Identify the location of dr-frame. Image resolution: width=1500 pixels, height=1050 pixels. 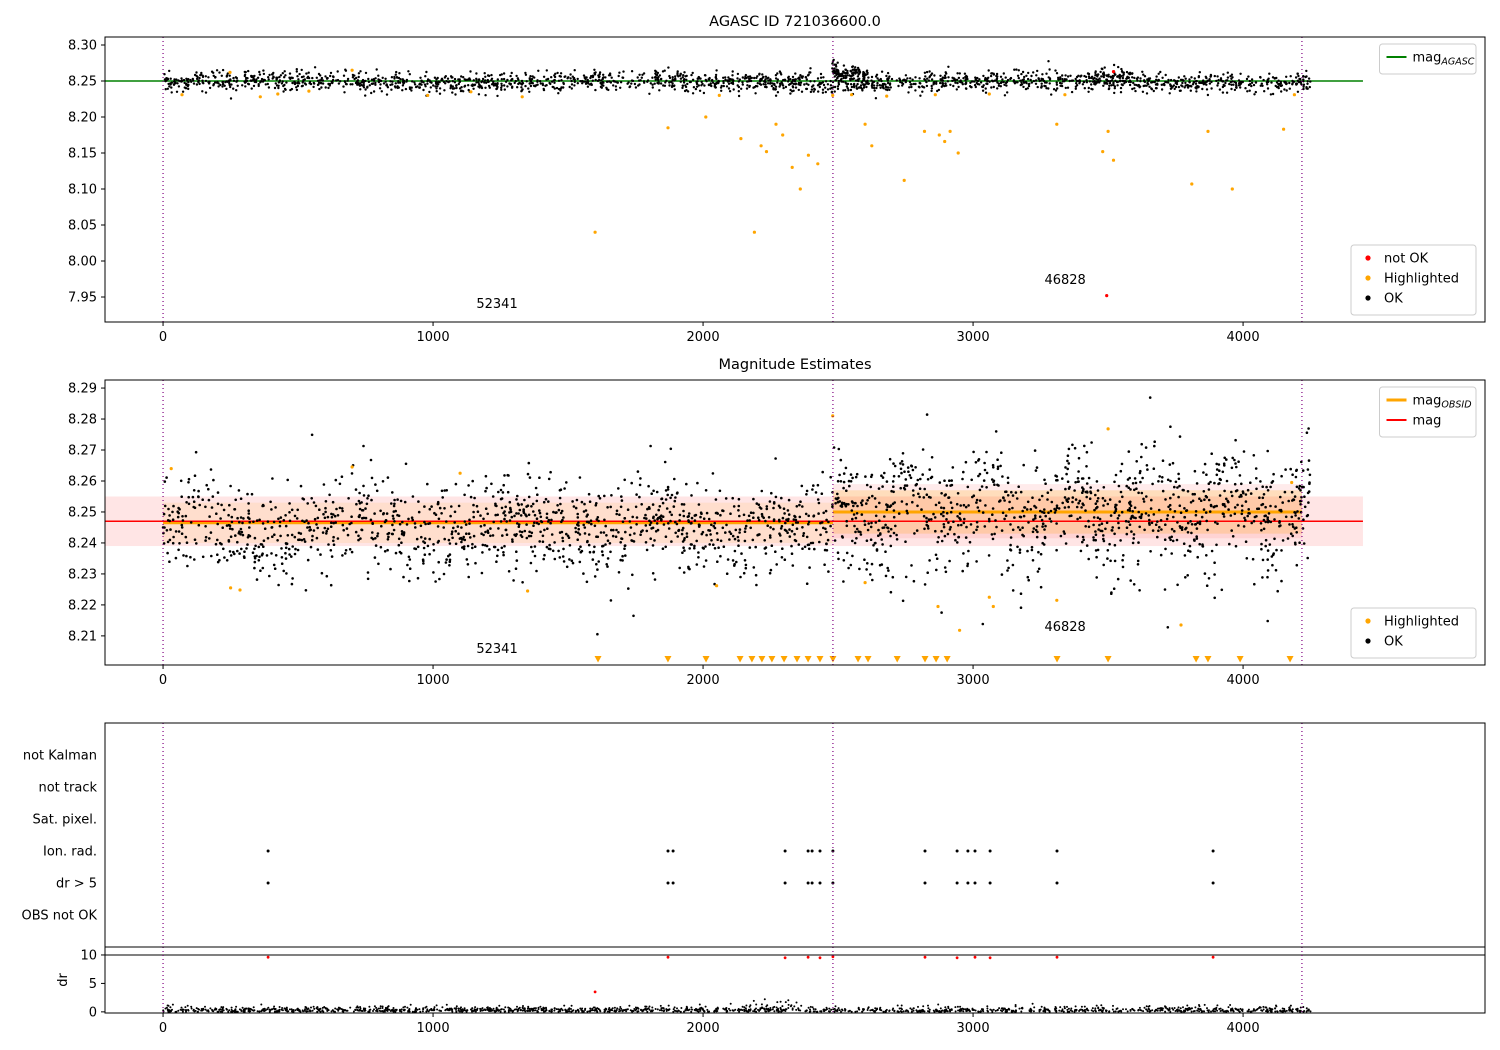
(795, 980).